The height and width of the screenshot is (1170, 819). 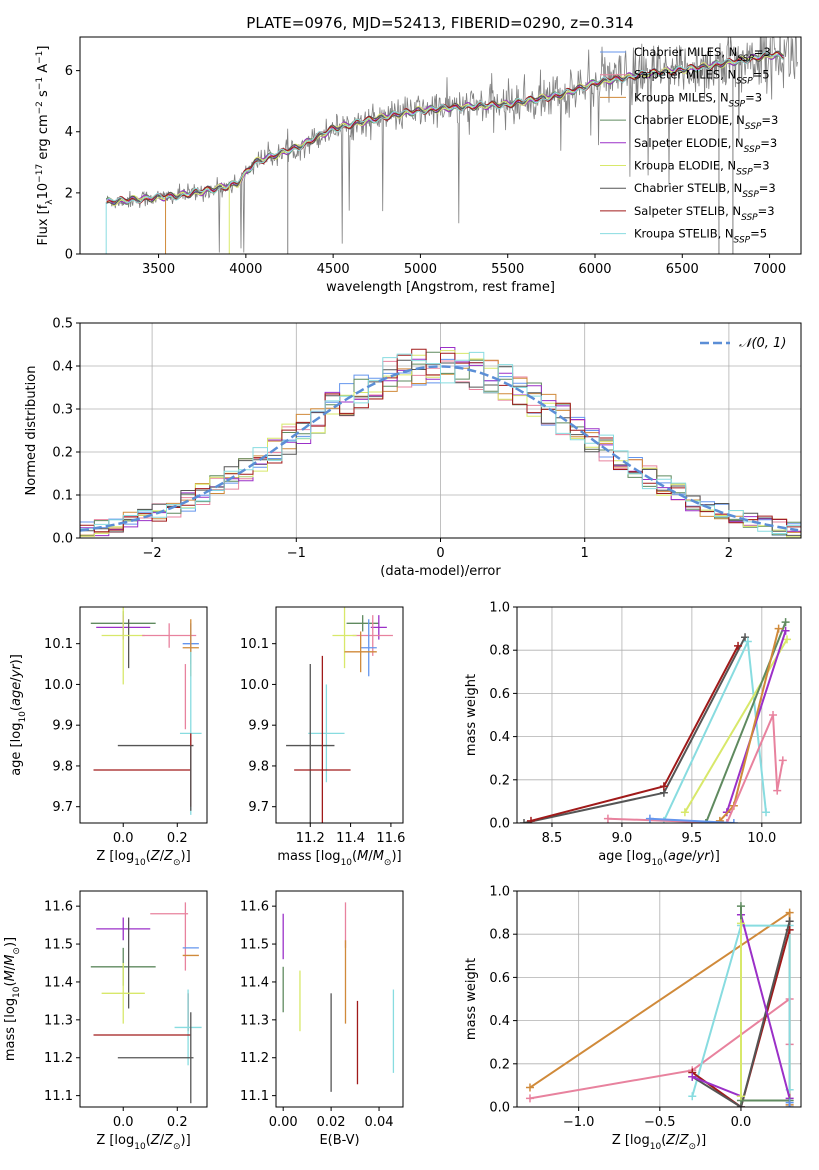 I want to click on x-tick-label: 3500, so click(x=158, y=269).